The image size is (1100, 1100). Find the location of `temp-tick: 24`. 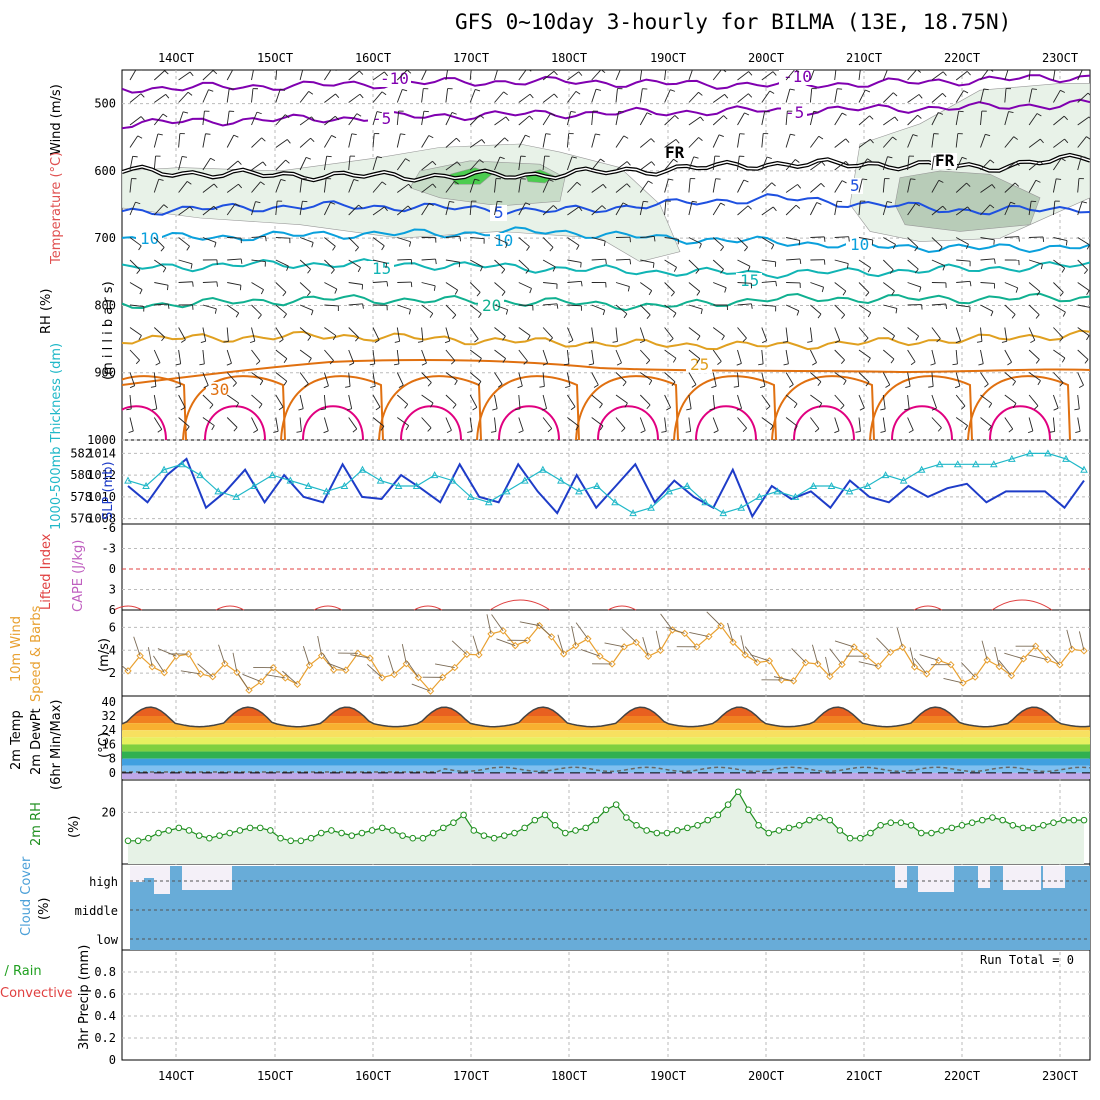

temp-tick: 24 is located at coordinates (109, 730).